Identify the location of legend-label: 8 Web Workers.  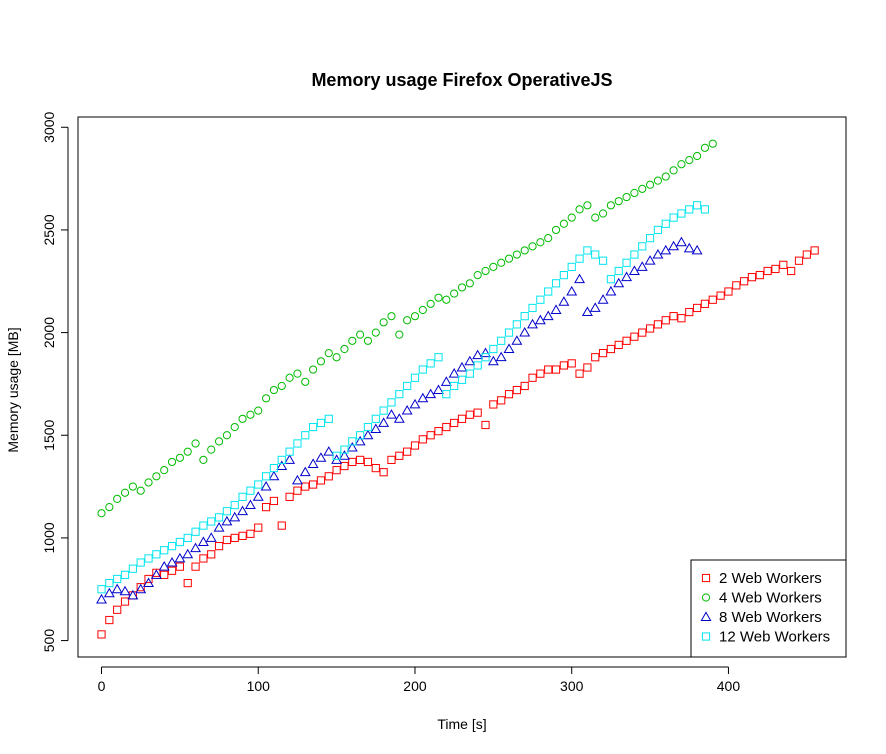
(770, 617).